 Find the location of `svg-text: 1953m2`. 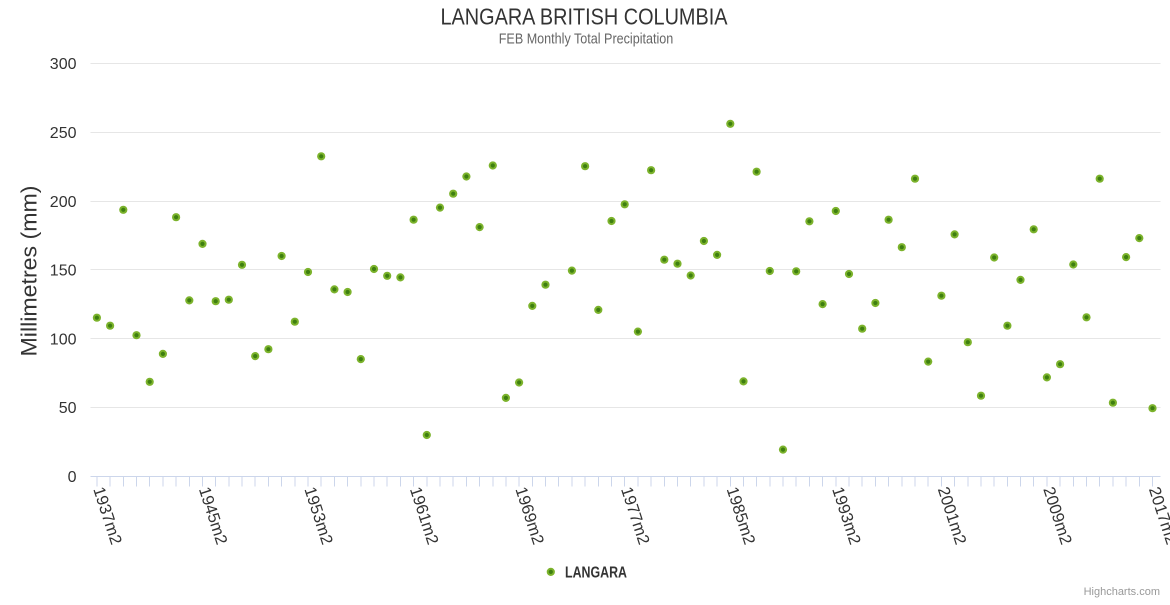

svg-text: 1953m2 is located at coordinates (318, 516).